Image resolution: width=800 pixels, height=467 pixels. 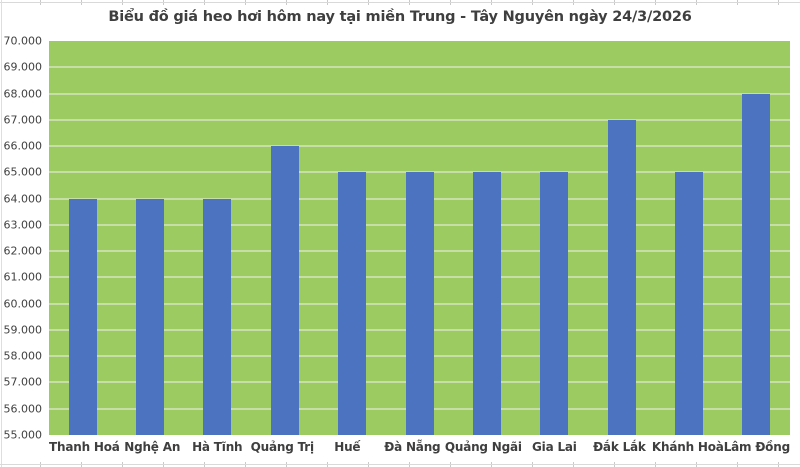 I want to click on x-axis-category-label: Nghệ An, so click(x=152, y=447).